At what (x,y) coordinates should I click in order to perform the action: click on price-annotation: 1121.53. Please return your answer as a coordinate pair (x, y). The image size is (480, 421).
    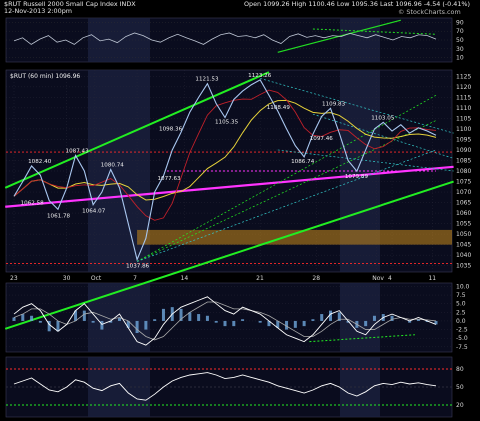
    Looking at the image, I should click on (207, 80).